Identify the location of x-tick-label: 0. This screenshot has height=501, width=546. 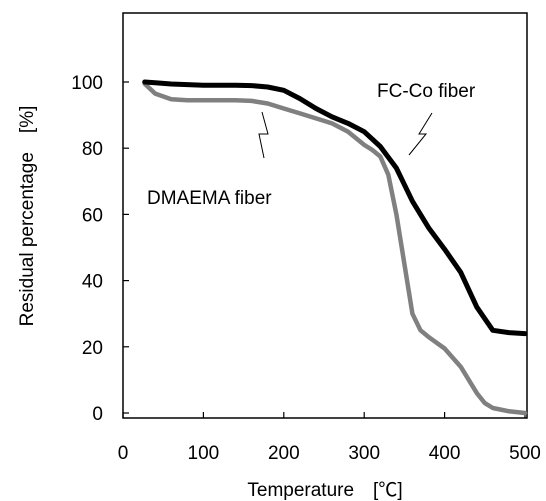
(123, 453).